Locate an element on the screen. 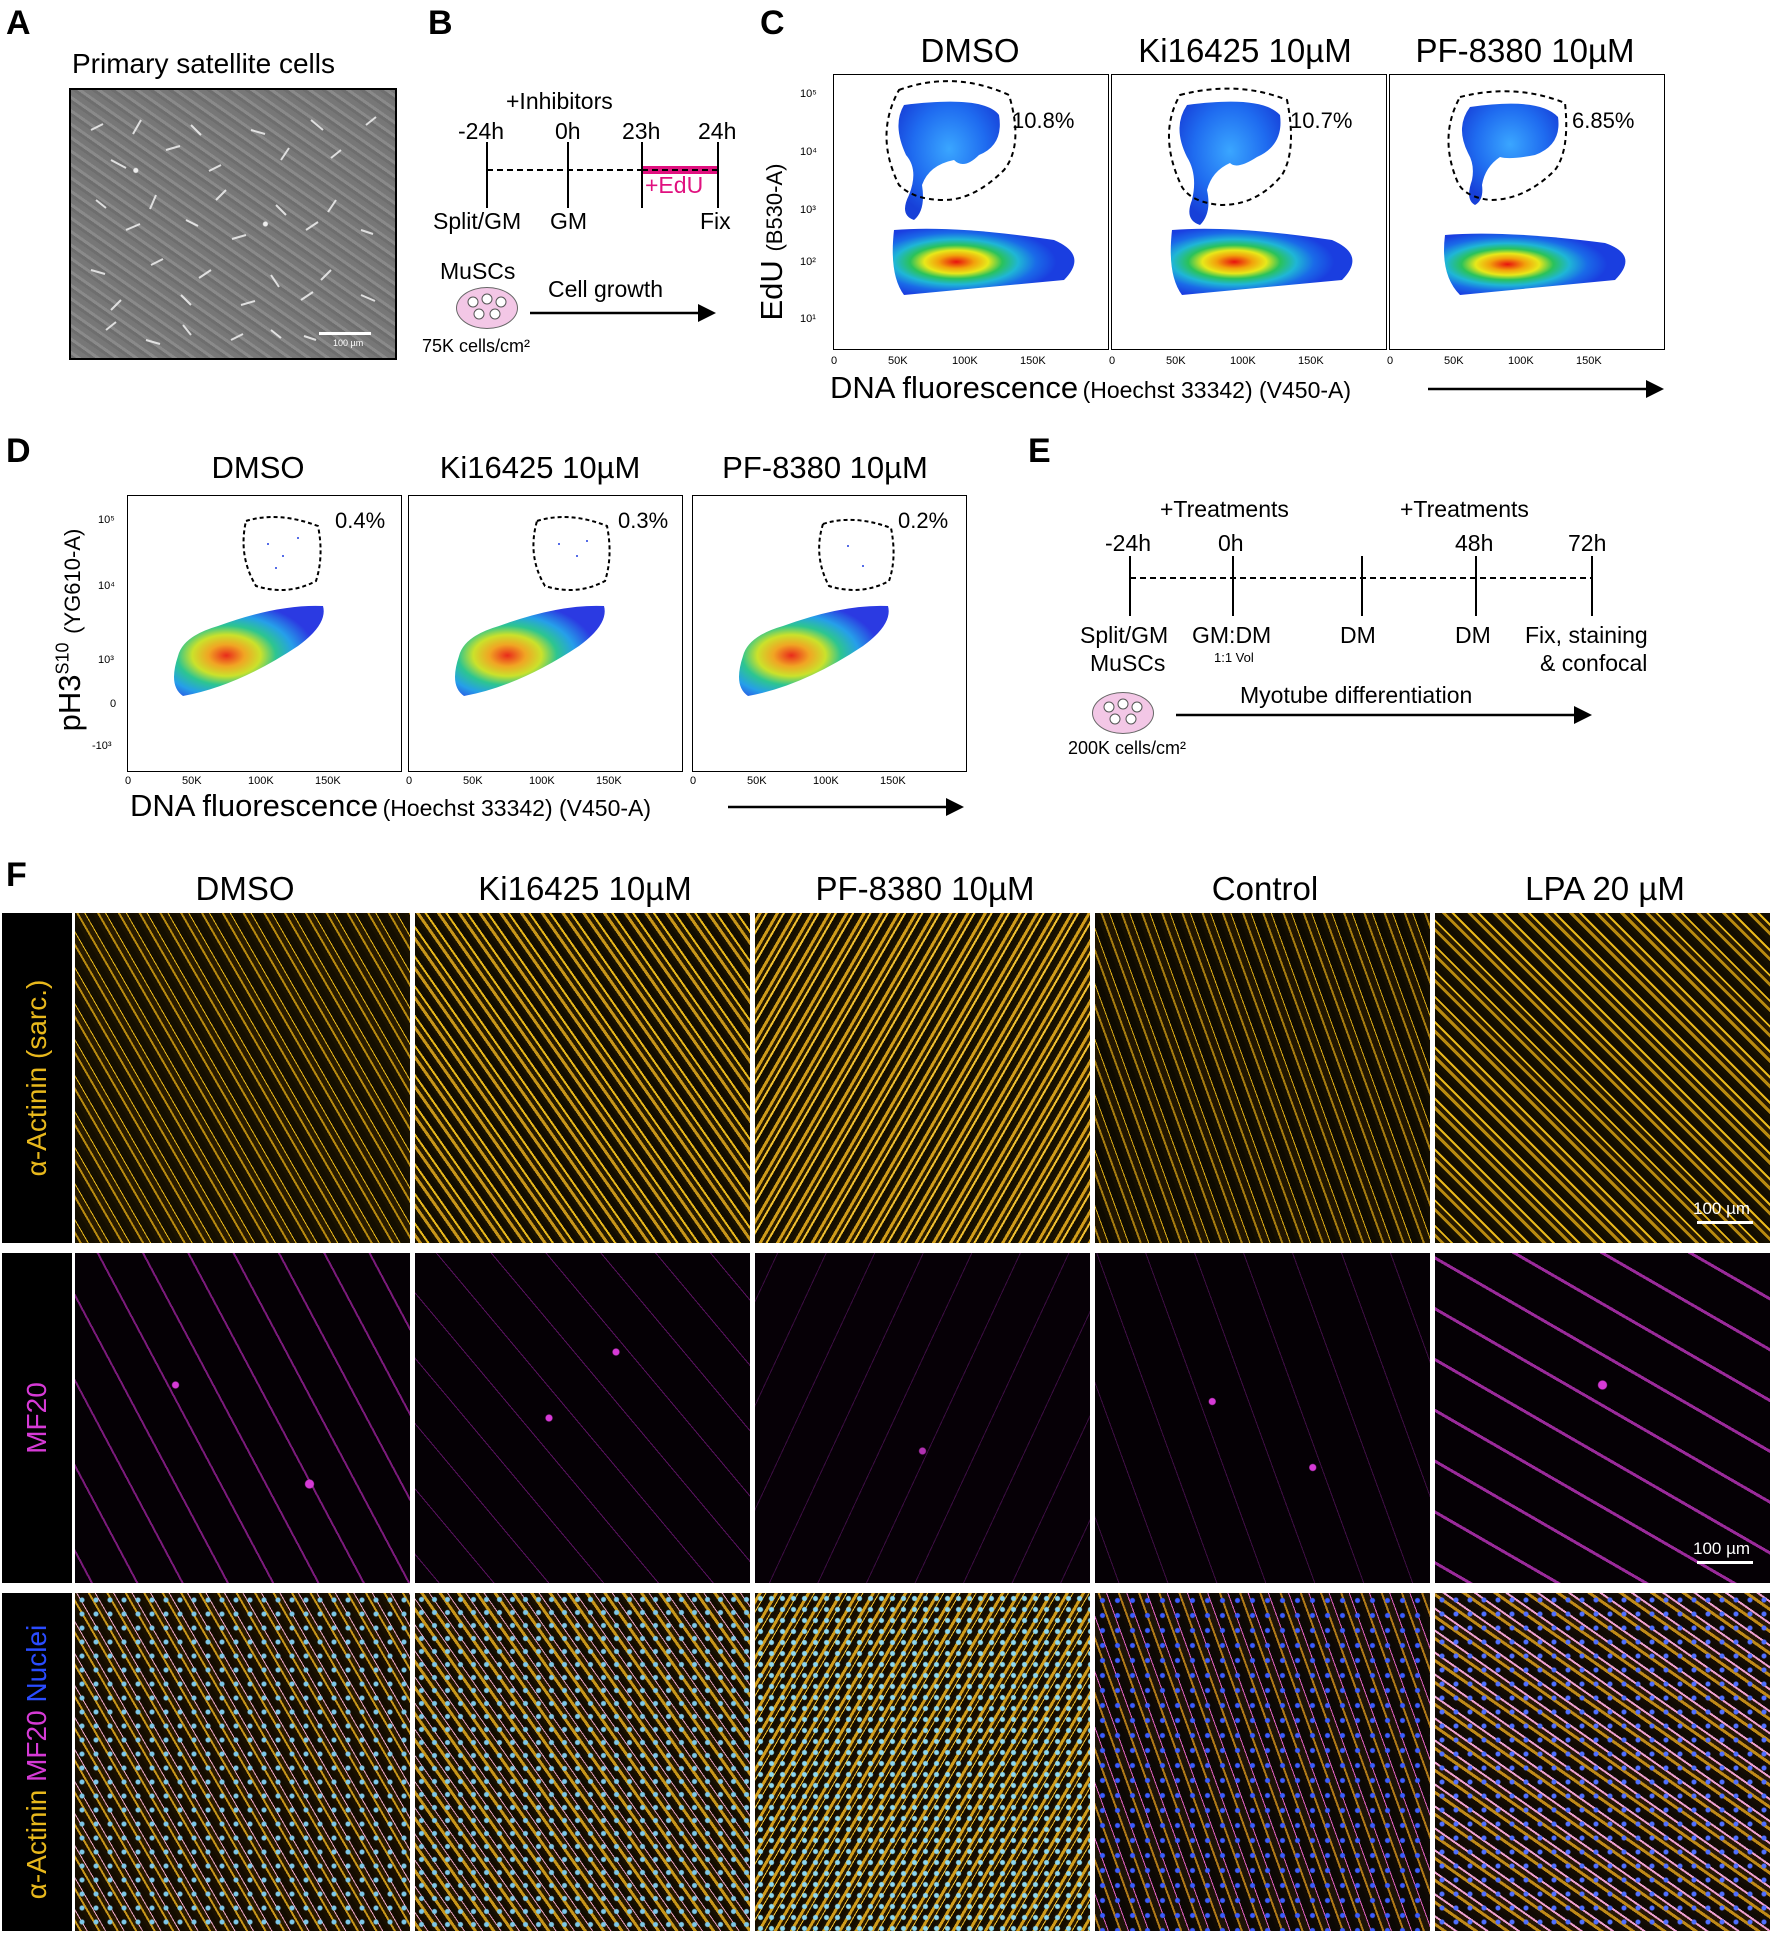 The width and height of the screenshot is (1772, 1933). c-xtick-0-2: 100K is located at coordinates (965, 361).